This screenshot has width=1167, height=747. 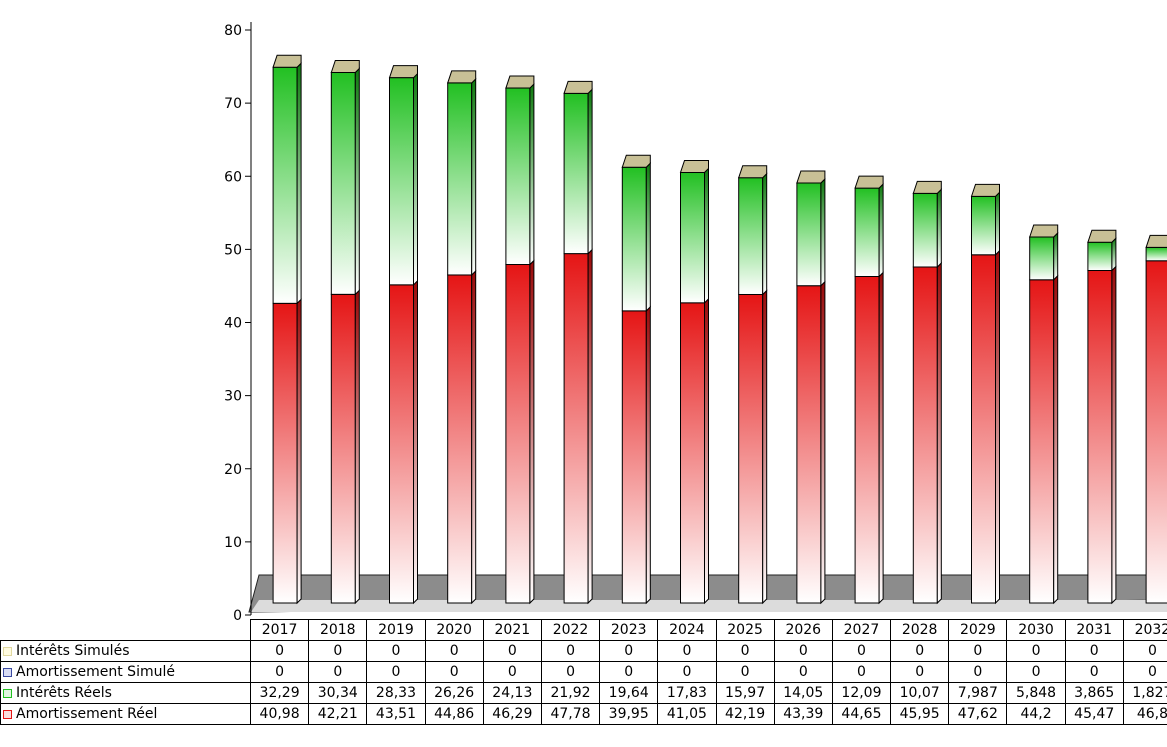 I want to click on bar-stack-2032, so click(x=1156, y=419).